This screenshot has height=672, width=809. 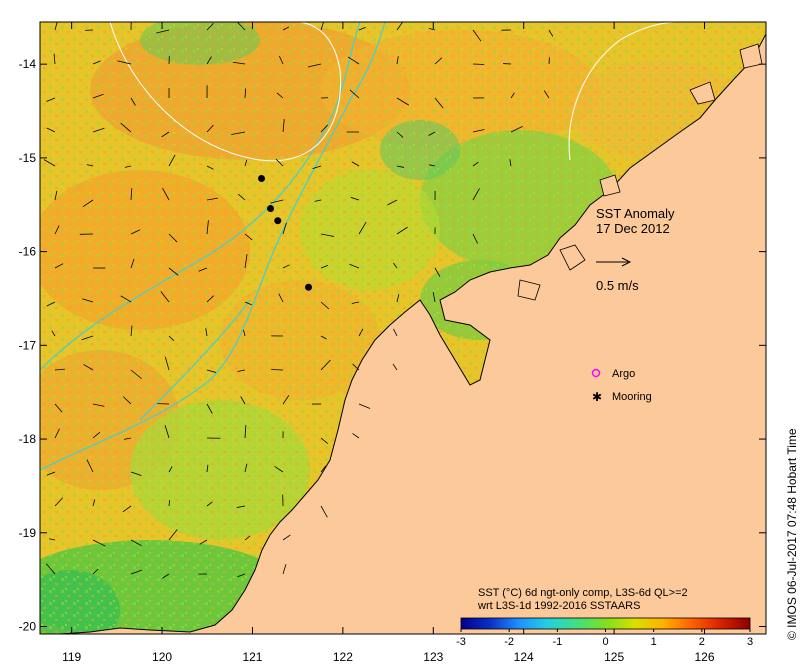 I want to click on map-title-line2: 17 Dec 2012, so click(x=633, y=228).